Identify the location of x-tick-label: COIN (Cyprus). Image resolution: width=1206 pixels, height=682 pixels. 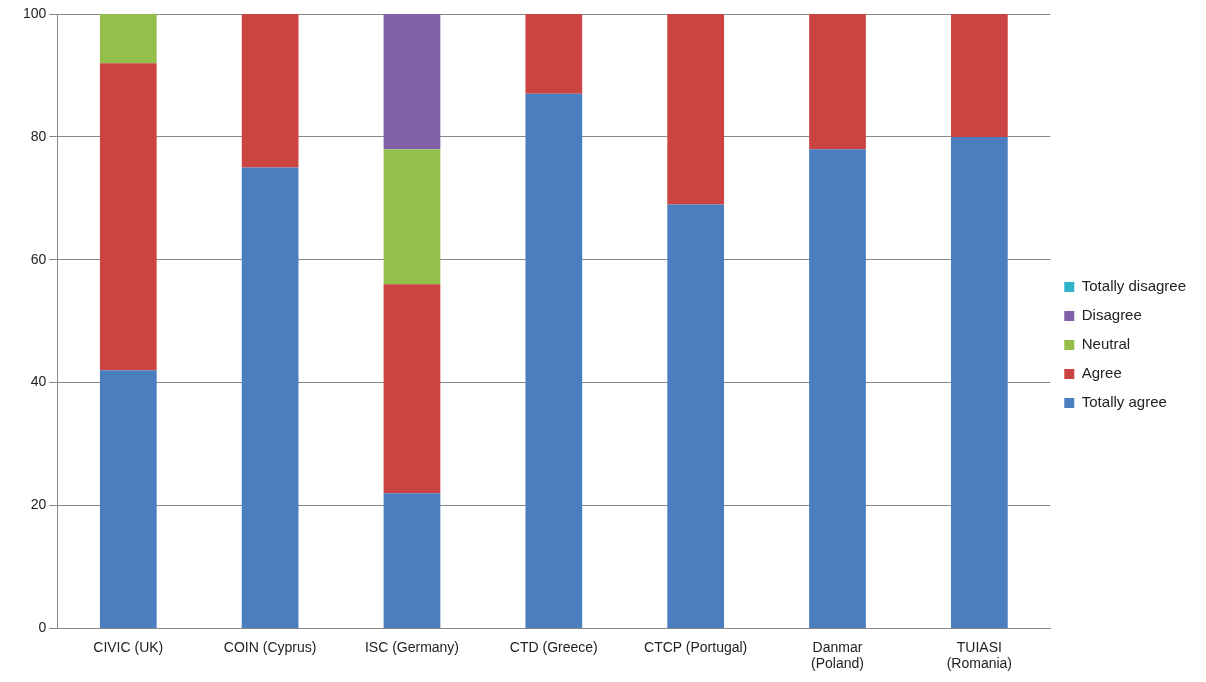
(270, 646).